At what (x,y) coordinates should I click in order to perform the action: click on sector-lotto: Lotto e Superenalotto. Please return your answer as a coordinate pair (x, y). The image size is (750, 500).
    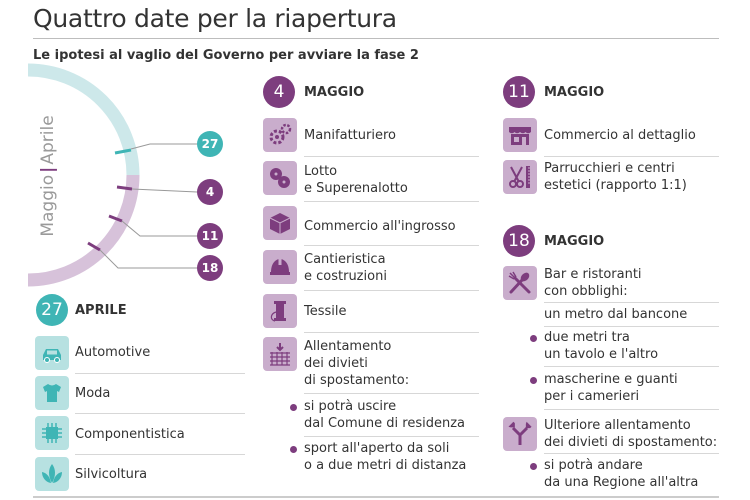
    Looking at the image, I should click on (356, 180).